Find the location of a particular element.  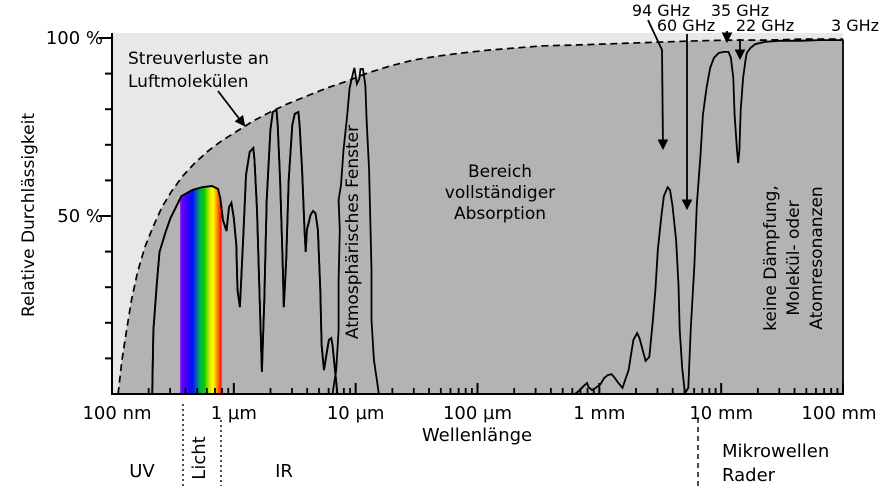

band-label-licht: Licht is located at coordinates (199, 457).